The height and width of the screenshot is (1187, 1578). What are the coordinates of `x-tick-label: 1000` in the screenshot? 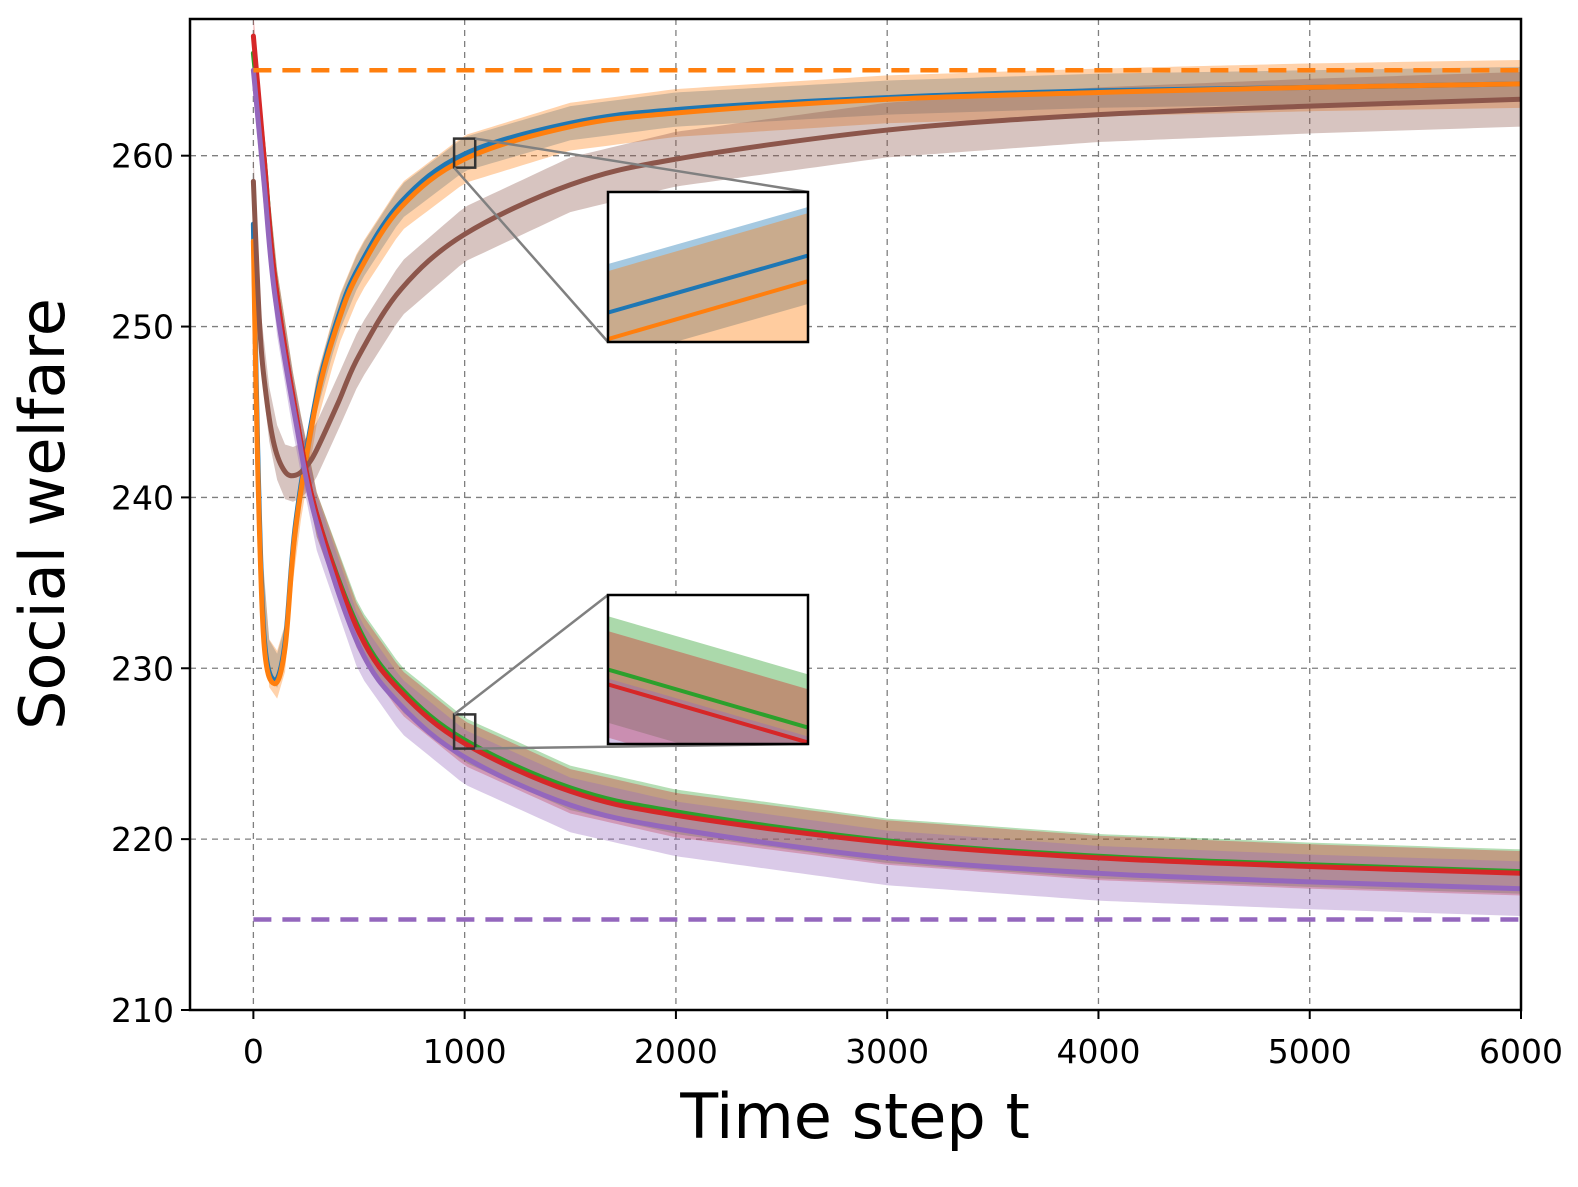 It's located at (465, 1051).